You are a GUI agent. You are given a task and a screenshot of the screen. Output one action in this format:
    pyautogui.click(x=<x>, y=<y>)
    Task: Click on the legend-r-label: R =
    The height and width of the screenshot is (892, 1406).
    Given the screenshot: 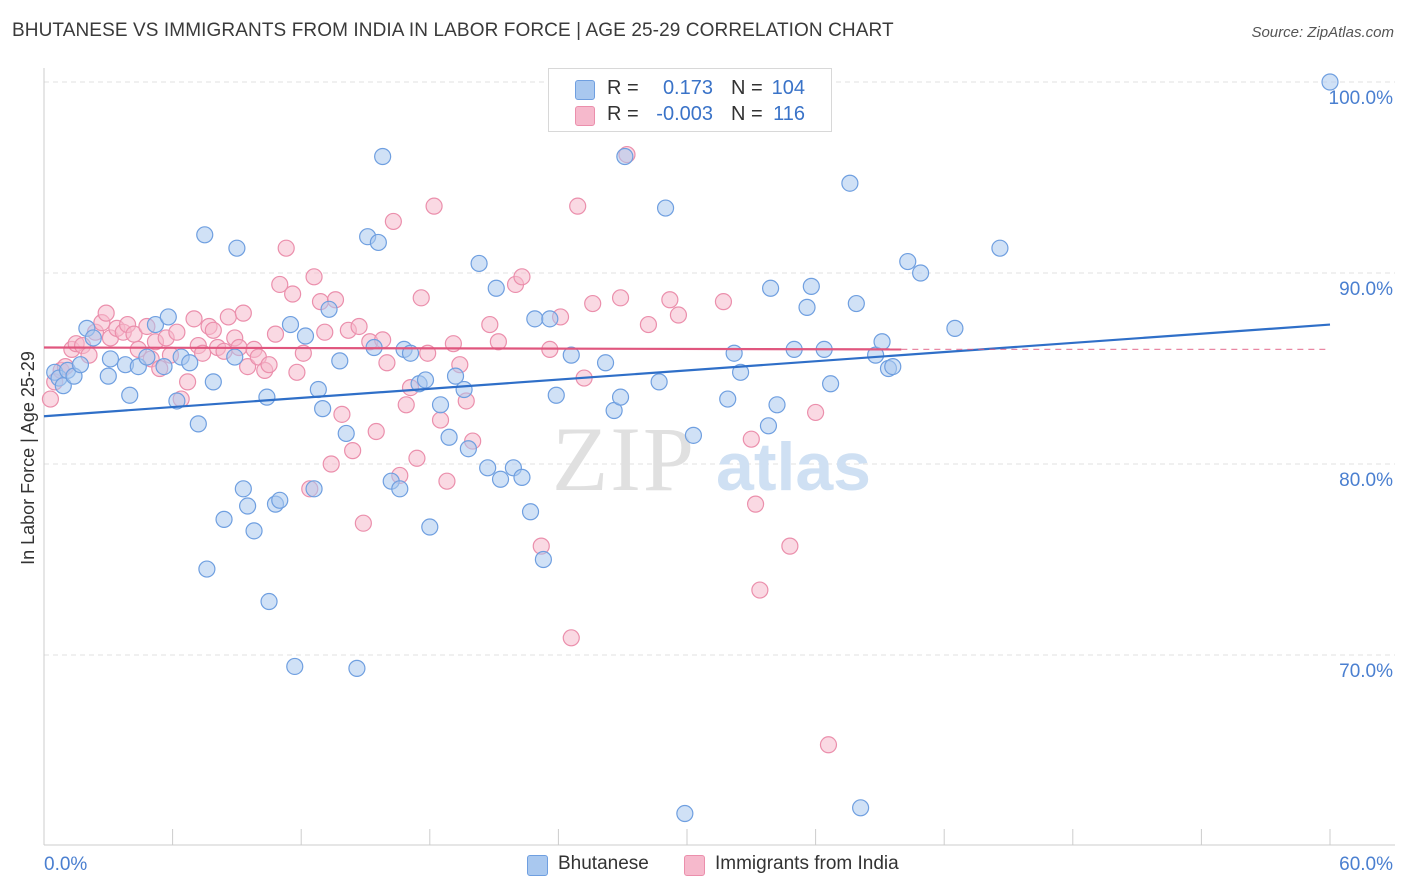 What is the action you would take?
    pyautogui.click(x=623, y=114)
    